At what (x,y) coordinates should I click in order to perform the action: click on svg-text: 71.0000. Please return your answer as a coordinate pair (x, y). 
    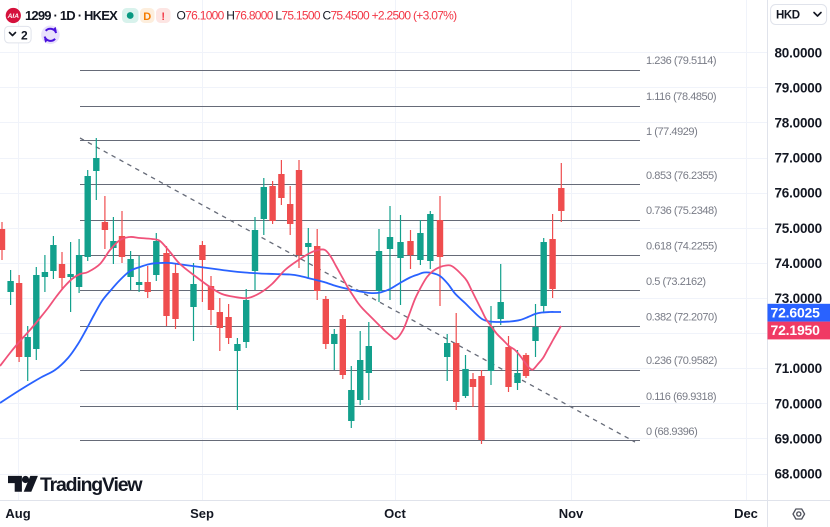
    Looking at the image, I should click on (798, 368).